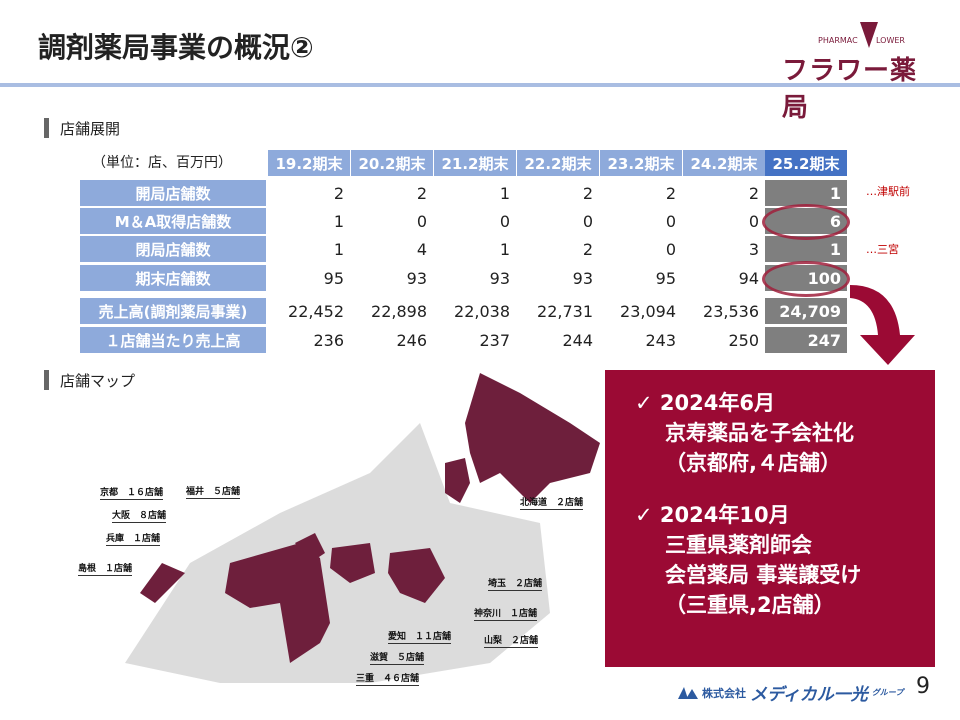 The image size is (960, 720). What do you see at coordinates (558, 163) in the screenshot?
I see `column-header: 22.2期末` at bounding box center [558, 163].